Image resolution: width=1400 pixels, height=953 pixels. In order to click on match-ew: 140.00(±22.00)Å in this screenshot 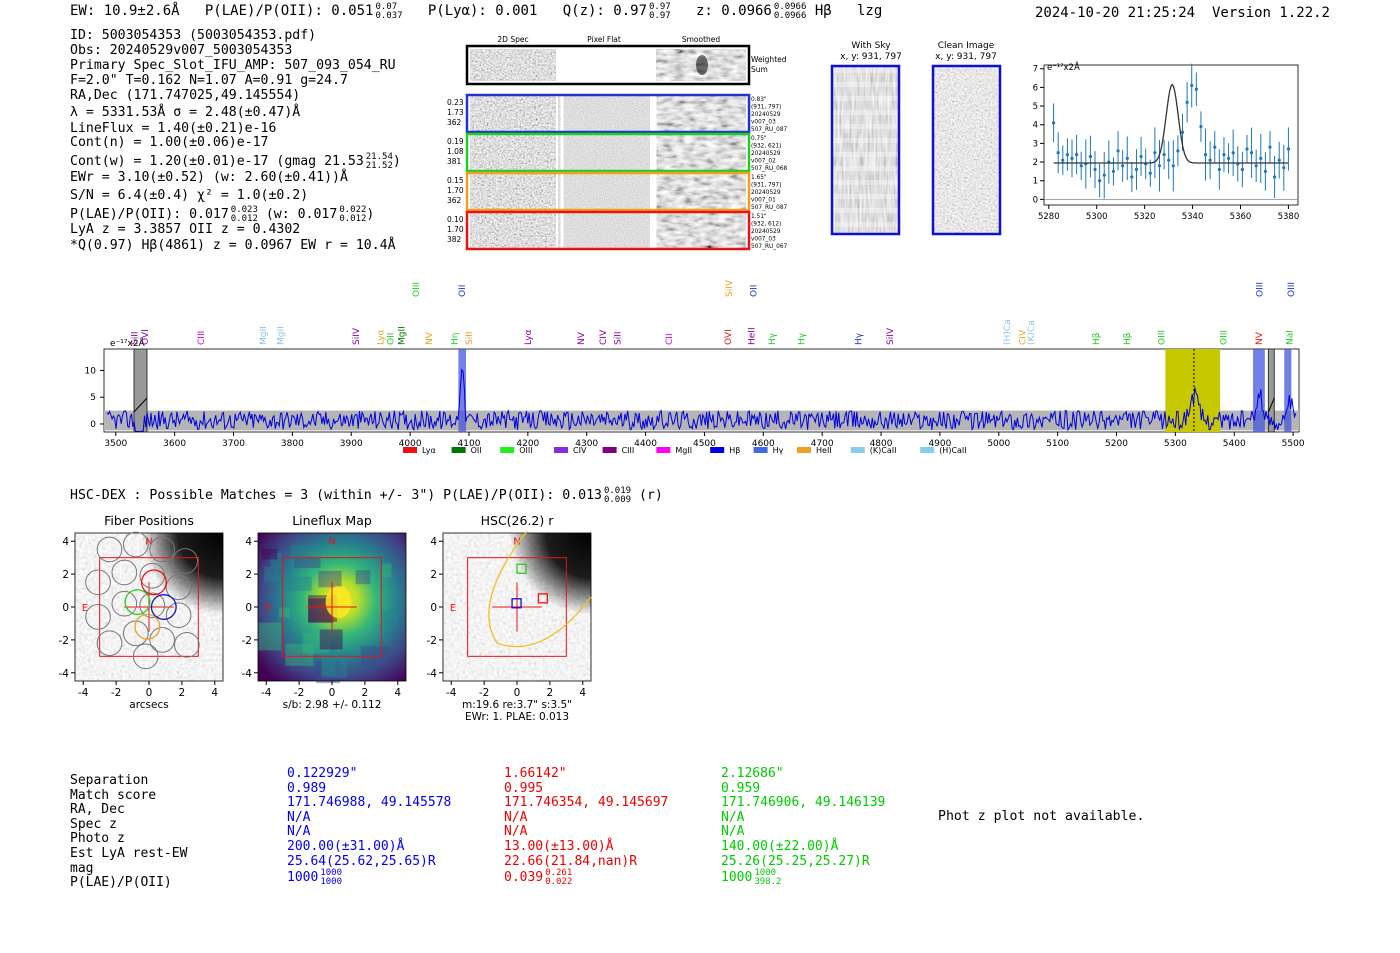, I will do `click(780, 846)`.